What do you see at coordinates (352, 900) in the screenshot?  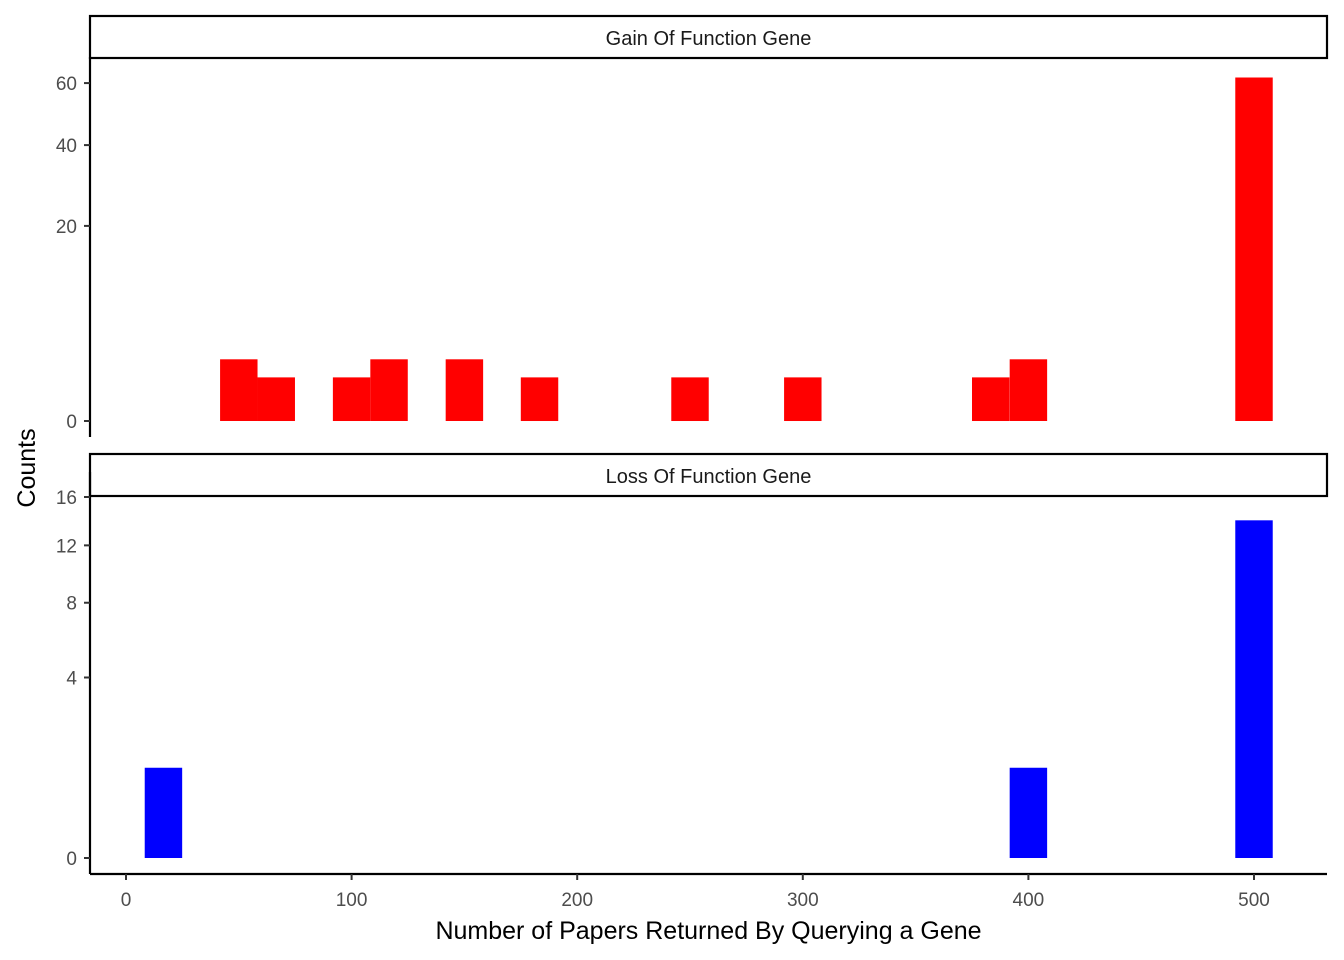 I see `x-tick-label: 100` at bounding box center [352, 900].